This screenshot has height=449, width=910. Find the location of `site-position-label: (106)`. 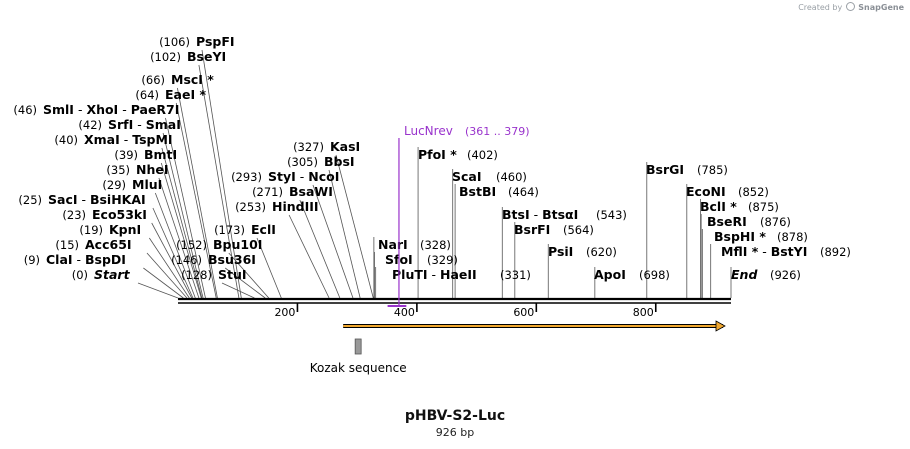

site-position-label: (106) is located at coordinates (174, 42).